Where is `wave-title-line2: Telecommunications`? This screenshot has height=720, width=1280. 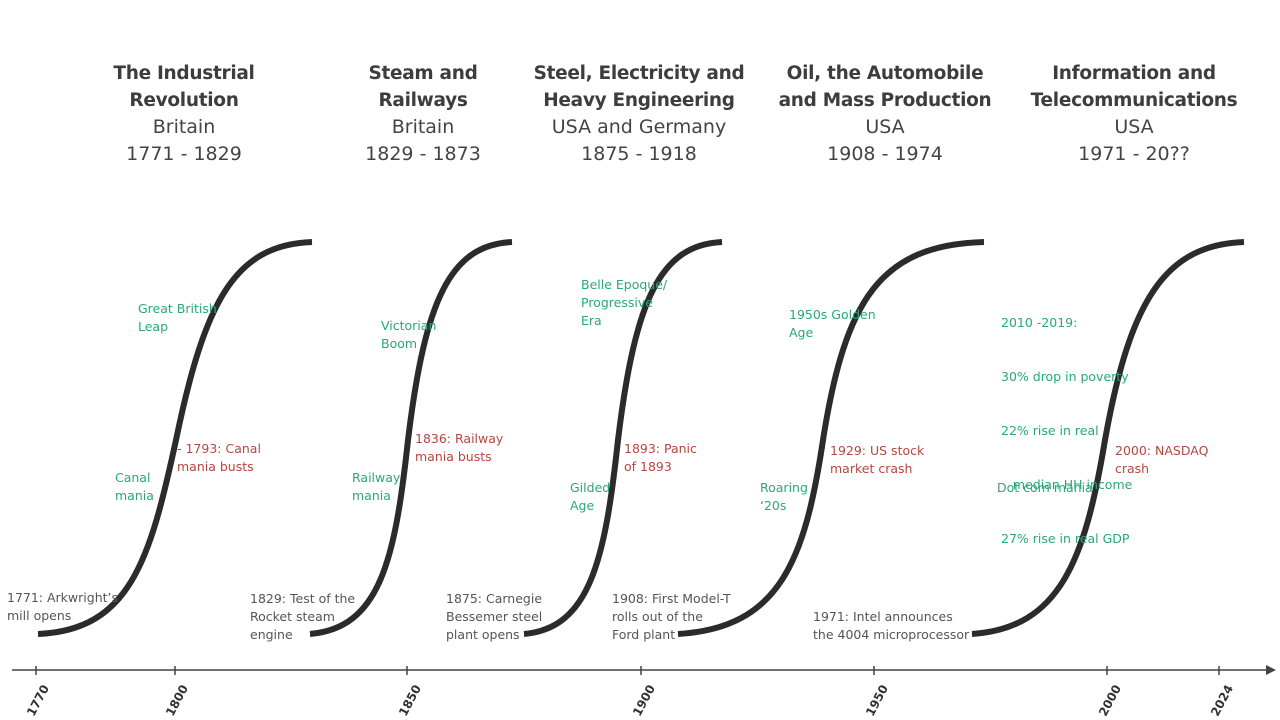 wave-title-line2: Telecommunications is located at coordinates (1134, 100).